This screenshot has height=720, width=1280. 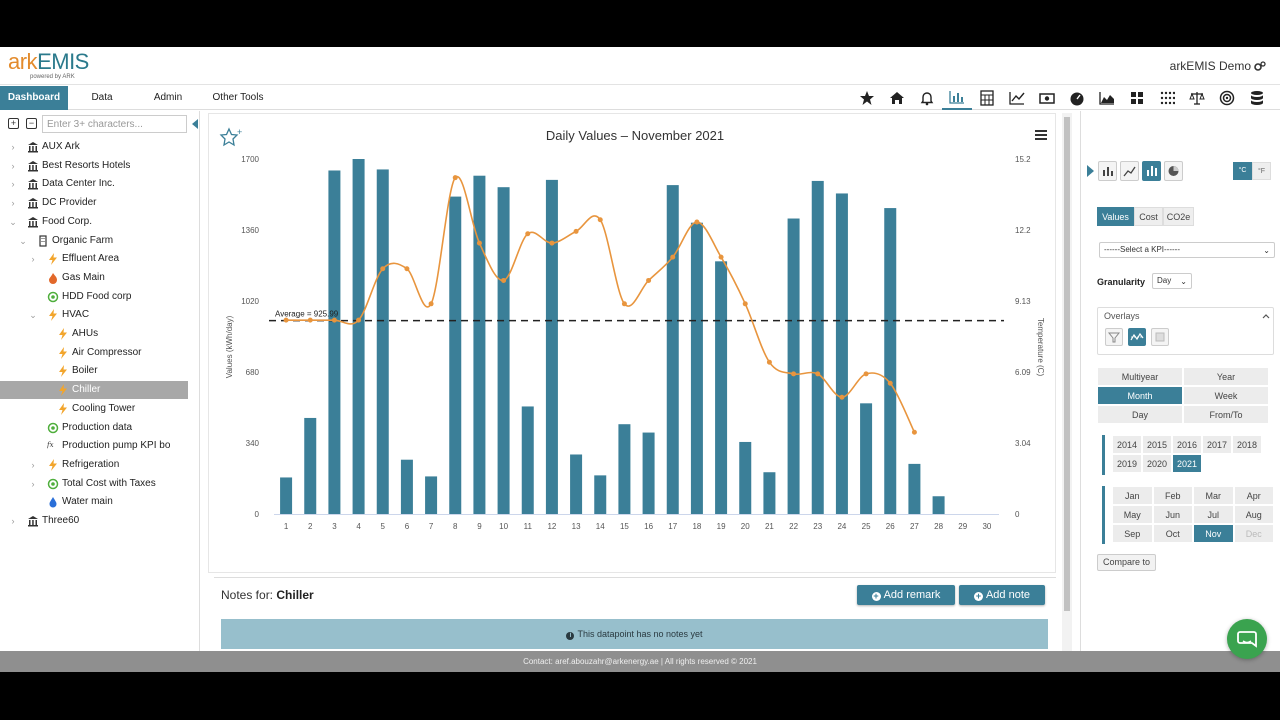 What do you see at coordinates (1187, 250) in the screenshot?
I see `kpi-select: ------Select a KPI------ ⌄` at bounding box center [1187, 250].